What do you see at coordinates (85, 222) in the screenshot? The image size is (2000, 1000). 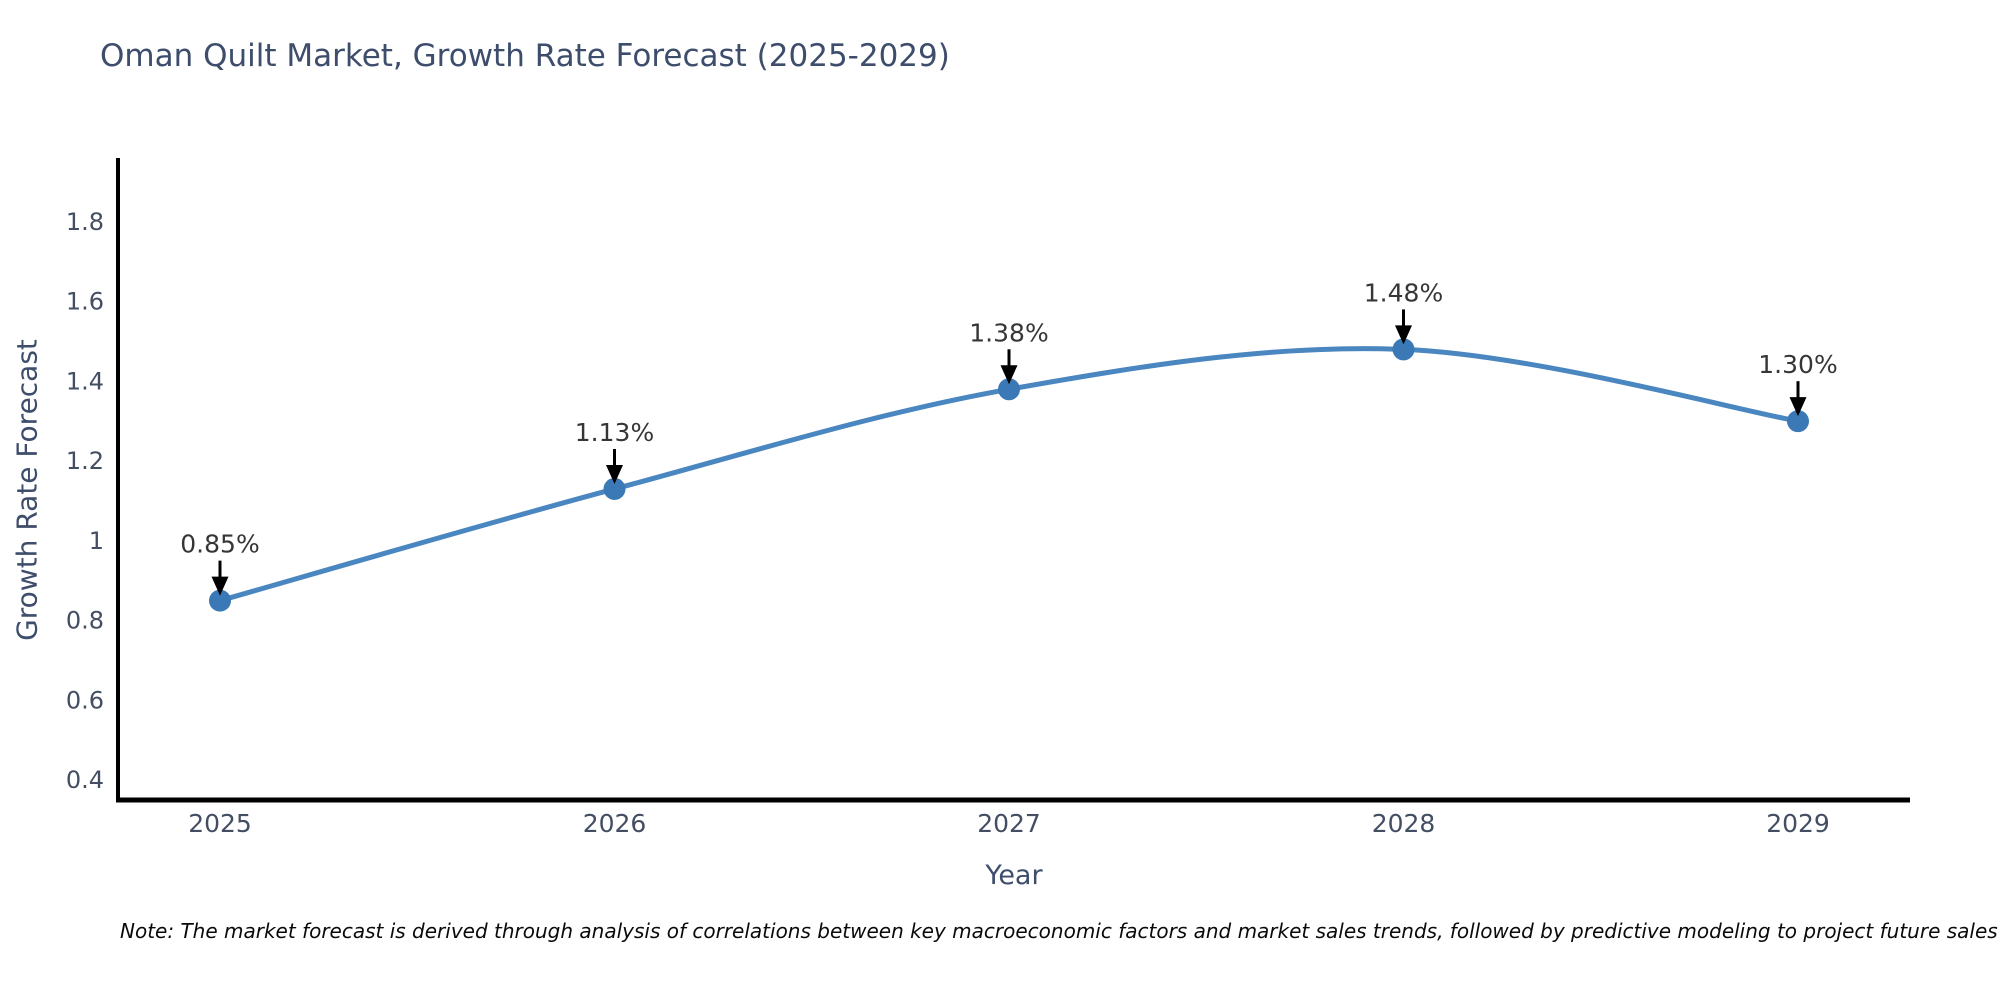 I see `y-tick-label: 1.8` at bounding box center [85, 222].